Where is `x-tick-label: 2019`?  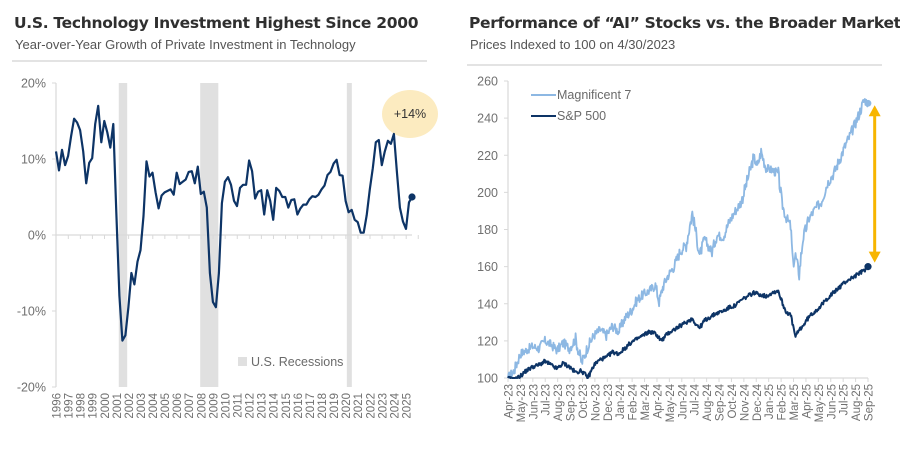
x-tick-label: 2019 is located at coordinates (335, 406).